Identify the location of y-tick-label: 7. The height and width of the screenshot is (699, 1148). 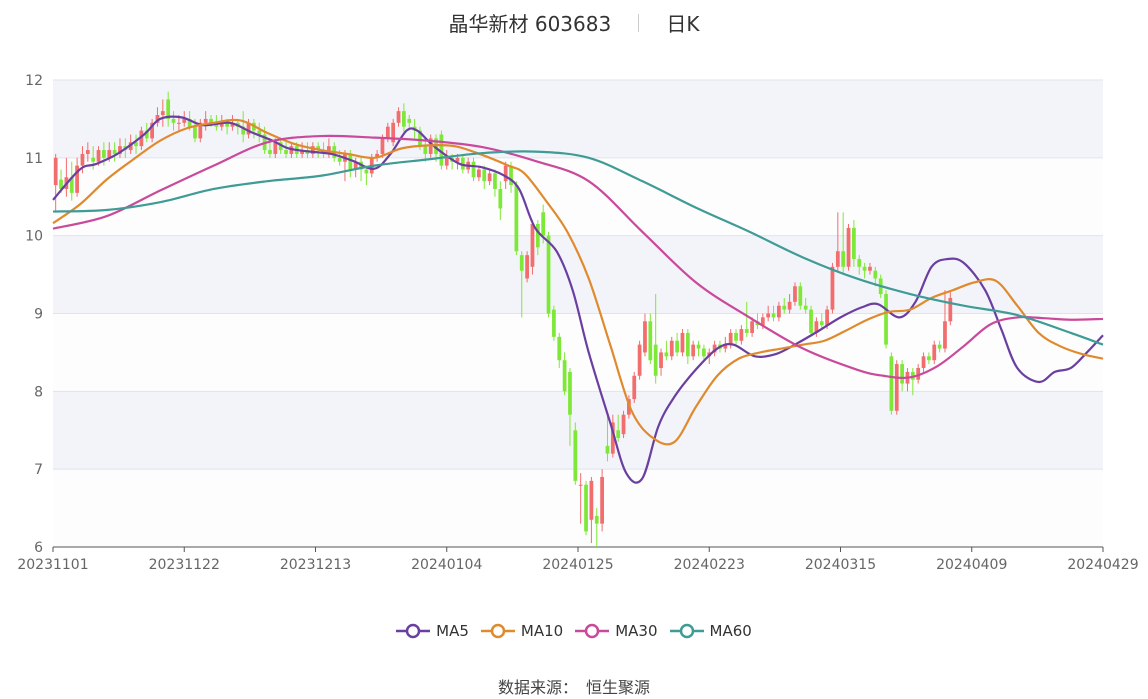
(38, 470).